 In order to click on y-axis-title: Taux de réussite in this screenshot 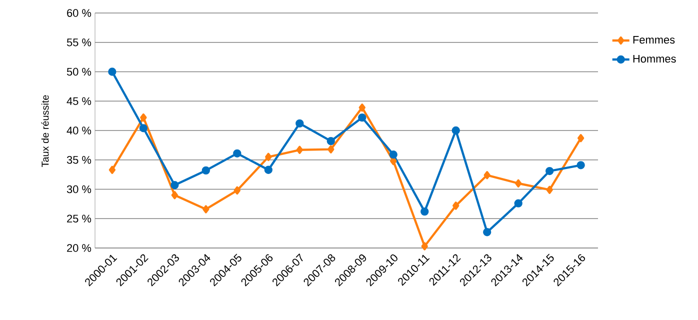, I will do `click(45, 131)`.